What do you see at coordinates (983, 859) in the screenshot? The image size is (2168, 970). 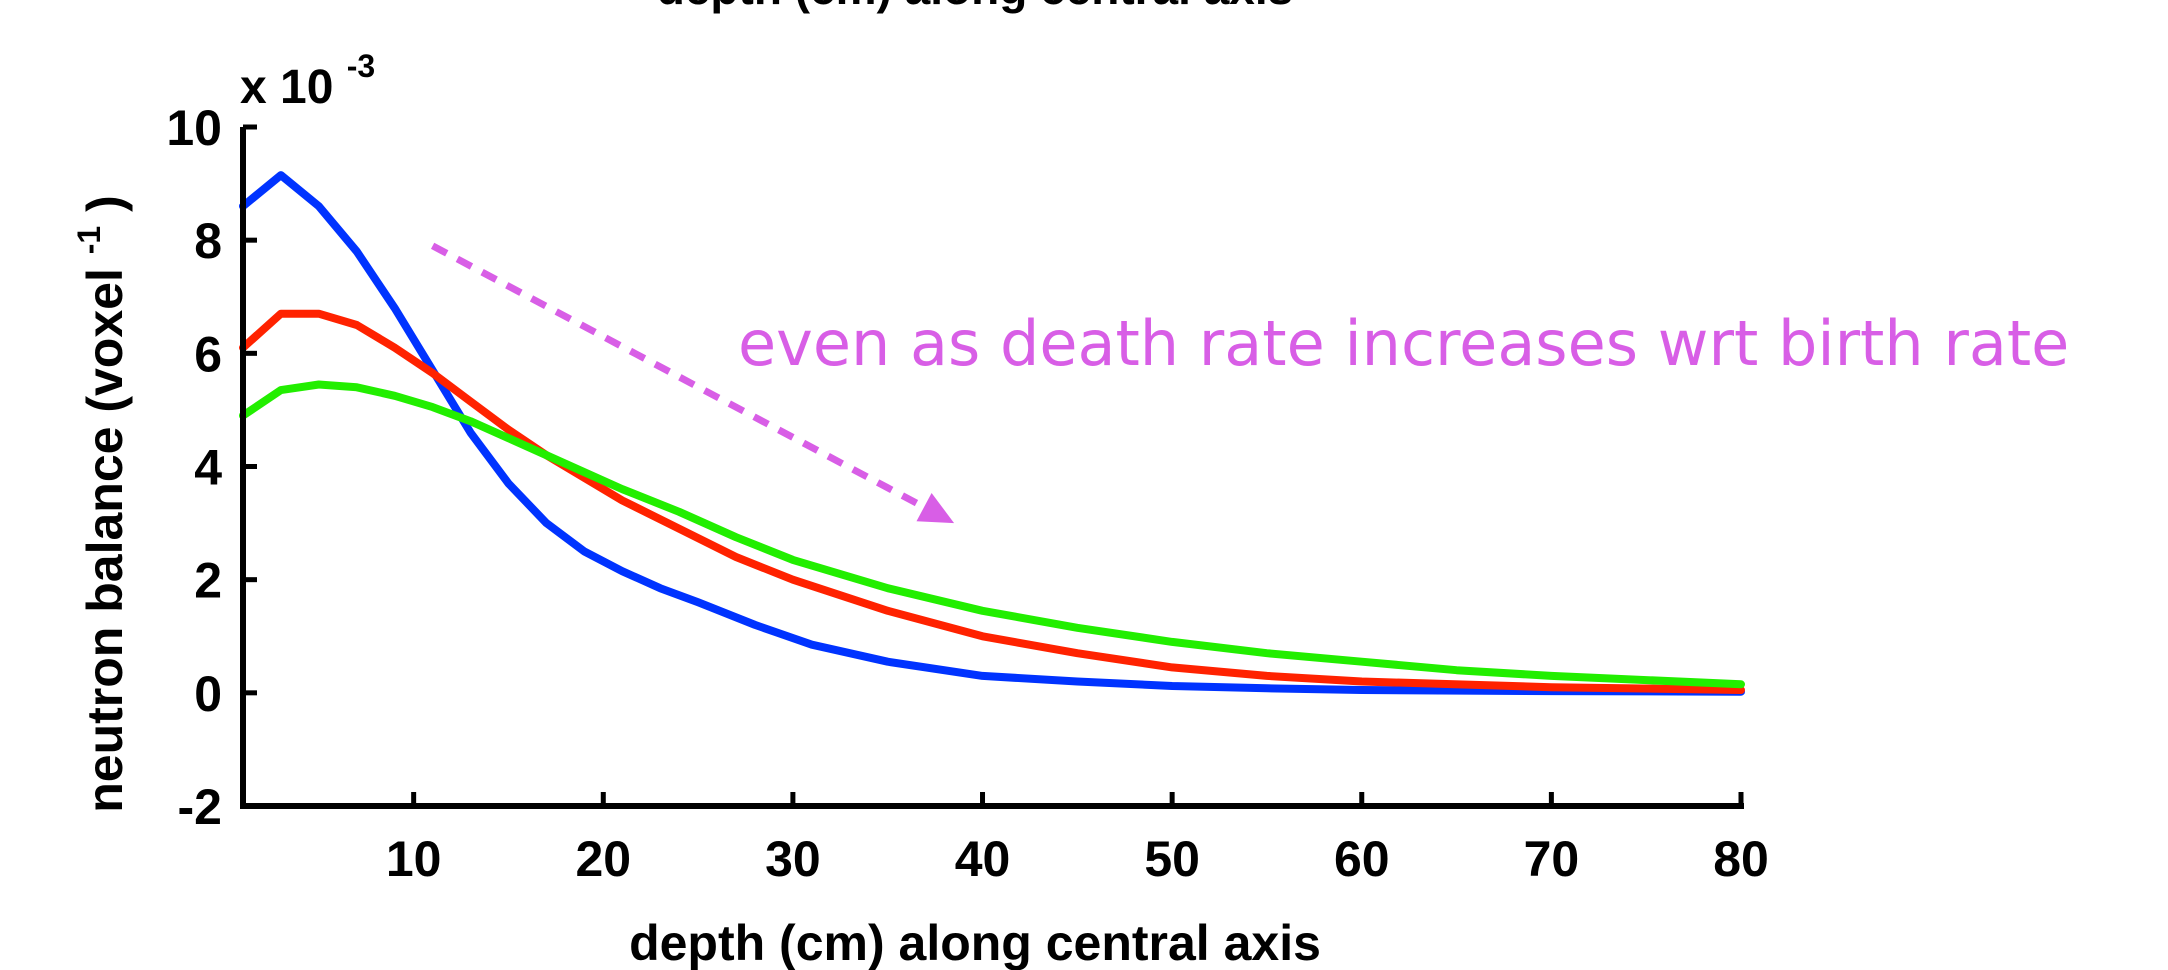 I see `x-tick-label: 40` at bounding box center [983, 859].